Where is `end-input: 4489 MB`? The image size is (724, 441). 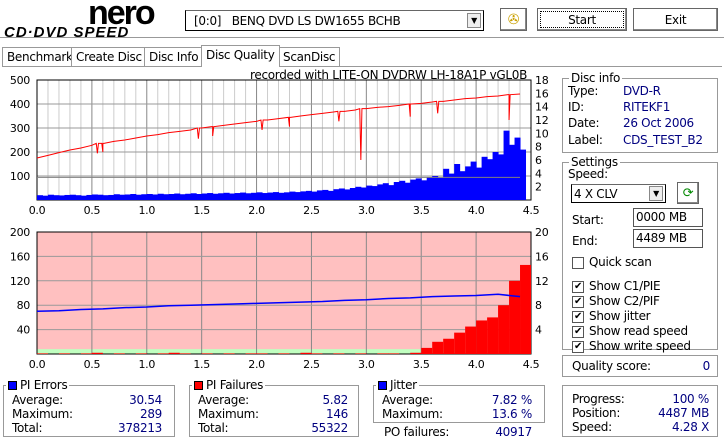 end-input: 4489 MB is located at coordinates (668, 238).